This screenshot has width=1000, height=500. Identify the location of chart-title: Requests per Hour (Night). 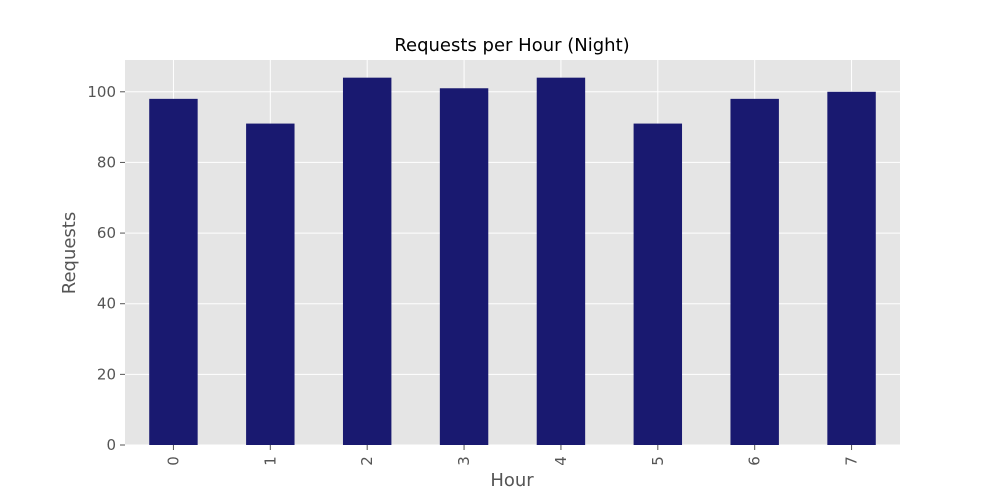
(511, 45).